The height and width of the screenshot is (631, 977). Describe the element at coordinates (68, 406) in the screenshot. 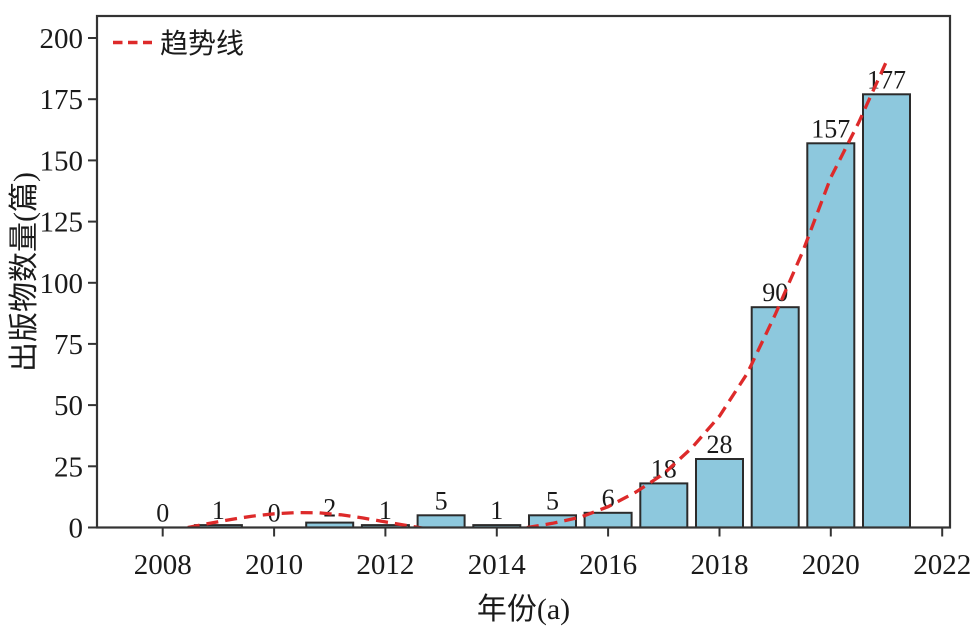

I see `y-tick-label-50: 50` at that location.